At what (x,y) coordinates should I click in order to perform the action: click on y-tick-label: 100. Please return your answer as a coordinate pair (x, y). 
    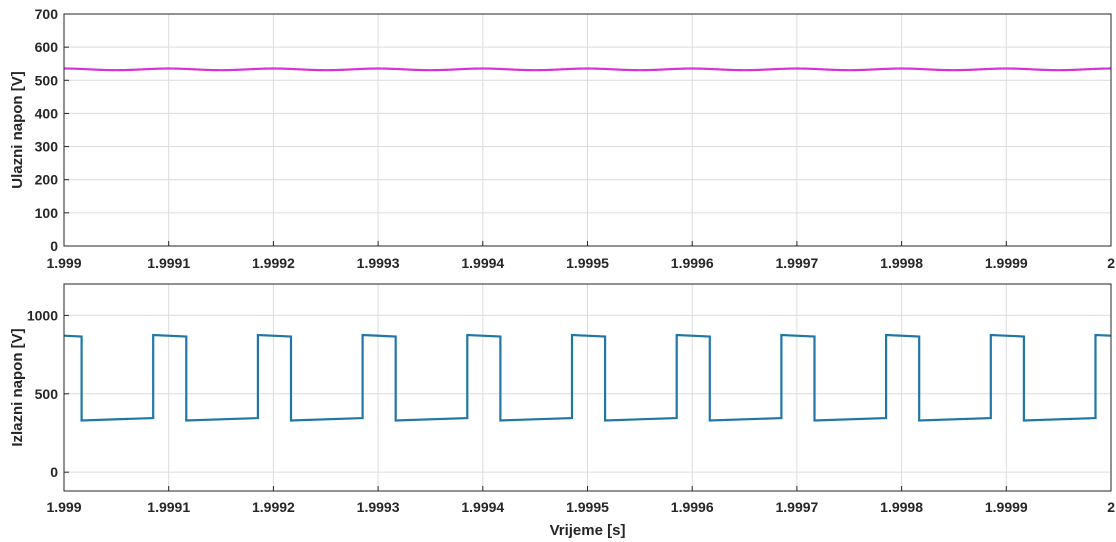
    Looking at the image, I should click on (47, 213).